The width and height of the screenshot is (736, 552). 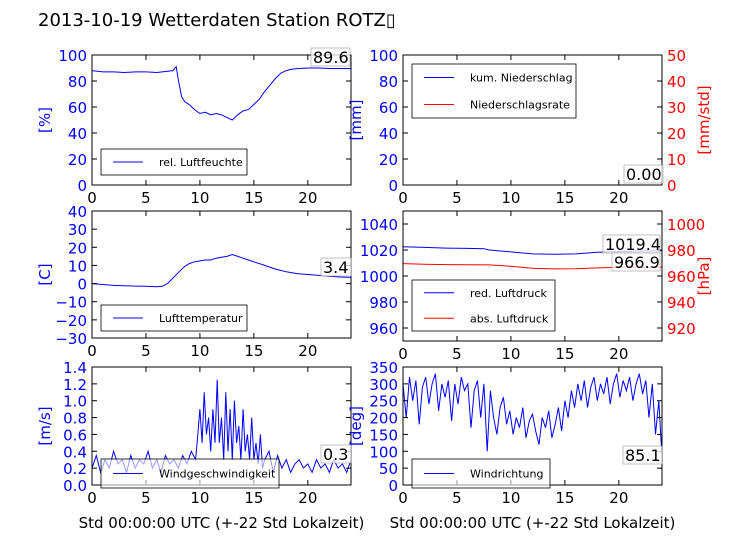 I want to click on y-tick-label-temperature: −10, so click(x=71, y=303).